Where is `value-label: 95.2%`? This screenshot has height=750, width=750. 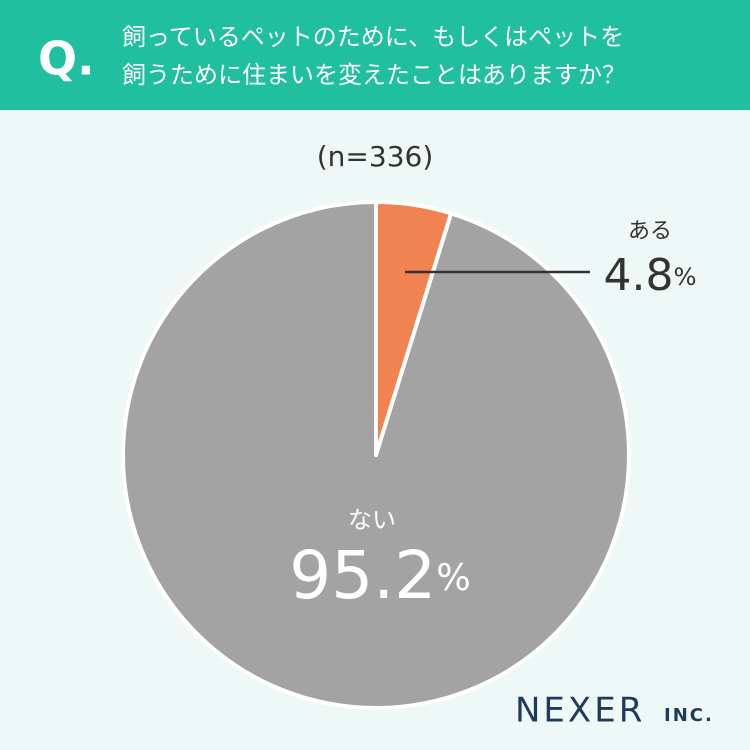 value-label: 95.2% is located at coordinates (379, 575).